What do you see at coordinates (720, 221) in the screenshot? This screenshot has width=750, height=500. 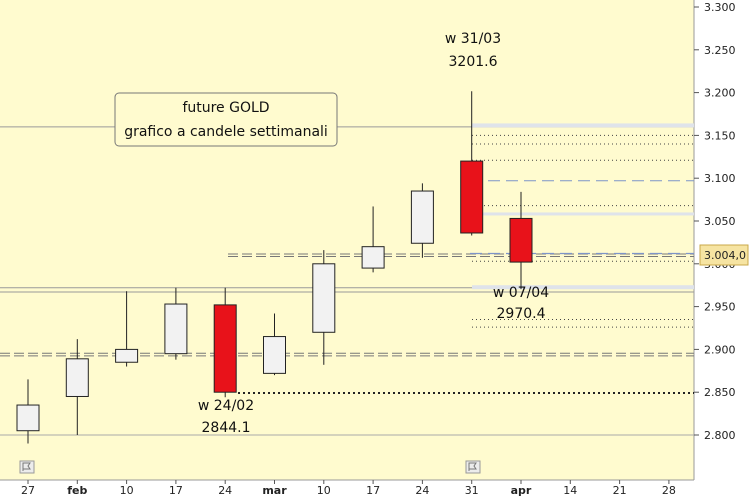 I see `y-tick-label: 3.050` at bounding box center [720, 221].